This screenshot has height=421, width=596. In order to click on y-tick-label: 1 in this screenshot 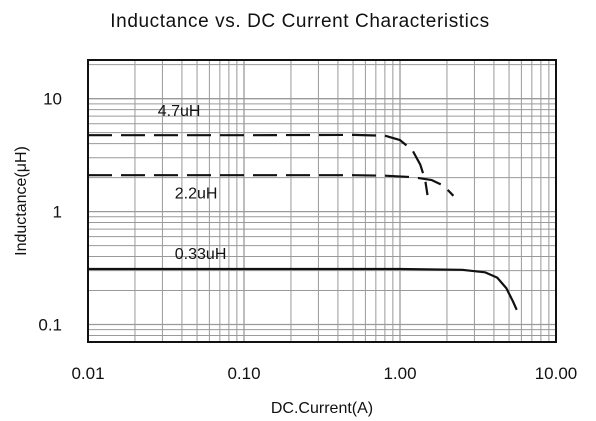, I will do `click(57, 212)`.